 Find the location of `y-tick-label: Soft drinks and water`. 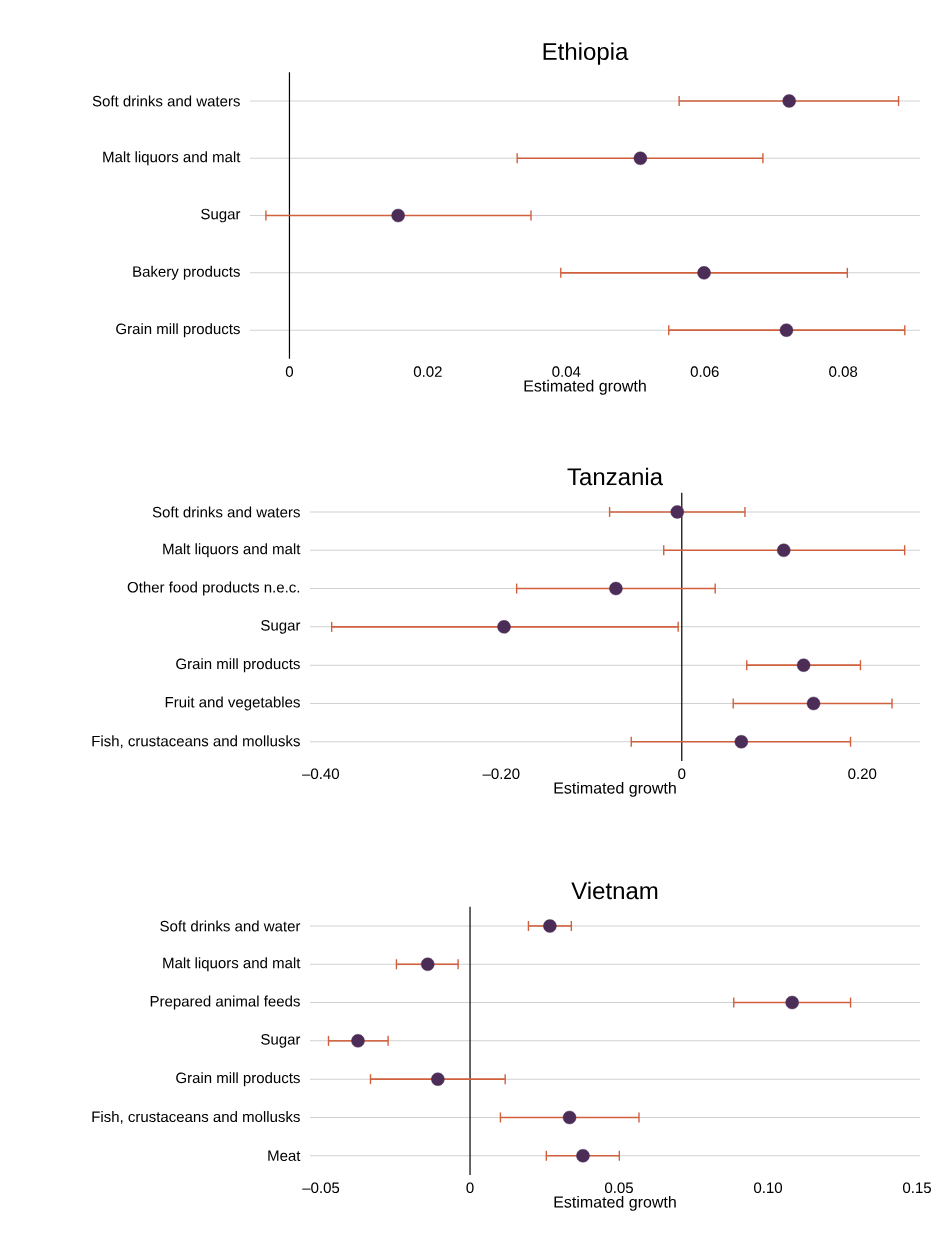

y-tick-label: Soft drinks and water is located at coordinates (230, 926).